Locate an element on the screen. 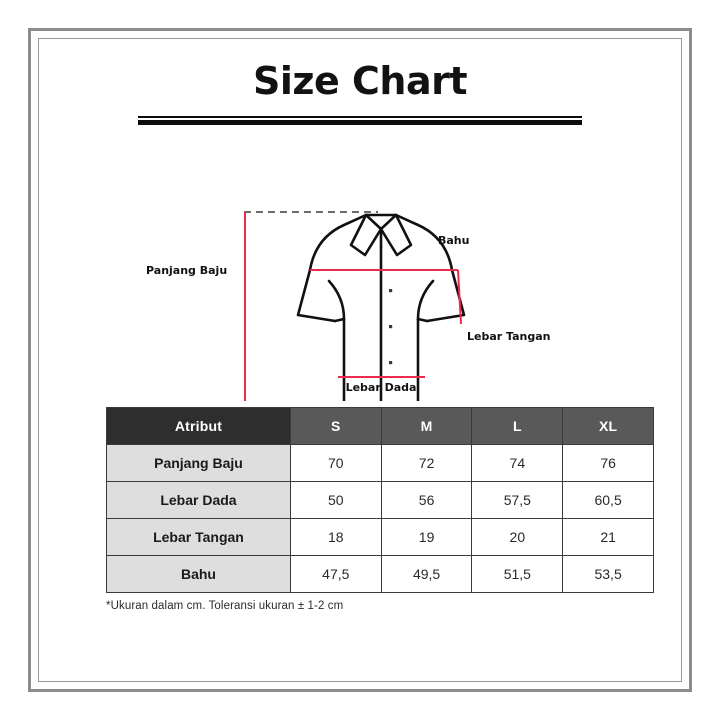 Image resolution: width=720 pixels, height=720 pixels. button-group is located at coordinates (391, 326).